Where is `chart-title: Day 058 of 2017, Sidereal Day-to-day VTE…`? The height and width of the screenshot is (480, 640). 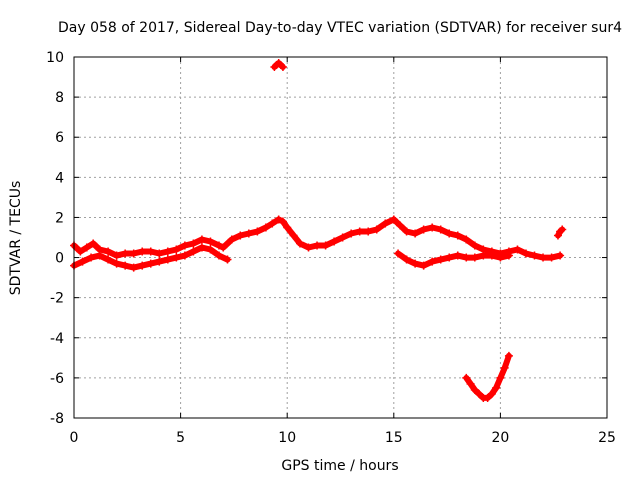
chart-title: Day 058 of 2017, Sidereal Day-to-day VTE… is located at coordinates (340, 28).